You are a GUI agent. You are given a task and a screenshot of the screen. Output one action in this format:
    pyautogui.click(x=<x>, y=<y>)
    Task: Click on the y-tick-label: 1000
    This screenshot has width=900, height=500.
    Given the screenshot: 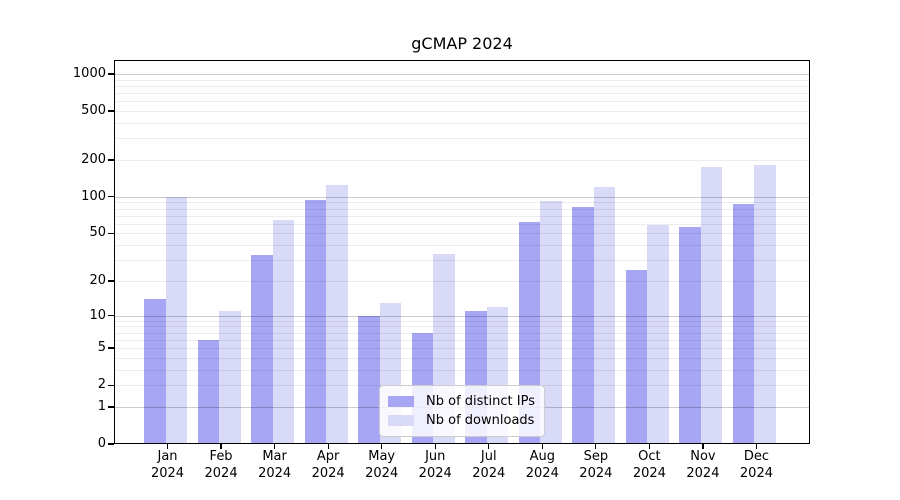 What is the action you would take?
    pyautogui.click(x=89, y=73)
    